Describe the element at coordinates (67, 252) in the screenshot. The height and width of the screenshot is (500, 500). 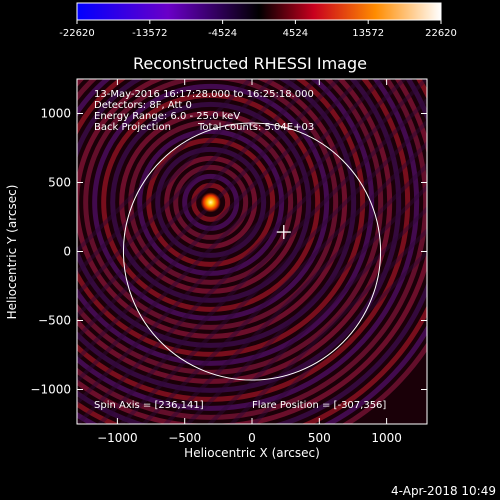
I see `y-tick-label: 0` at that location.